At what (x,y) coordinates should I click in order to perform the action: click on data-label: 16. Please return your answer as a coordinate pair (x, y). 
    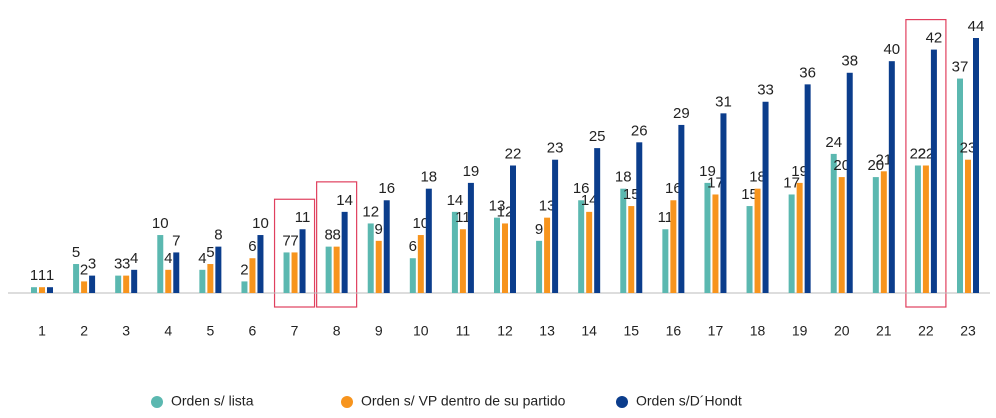
    Looking at the image, I should click on (673, 188).